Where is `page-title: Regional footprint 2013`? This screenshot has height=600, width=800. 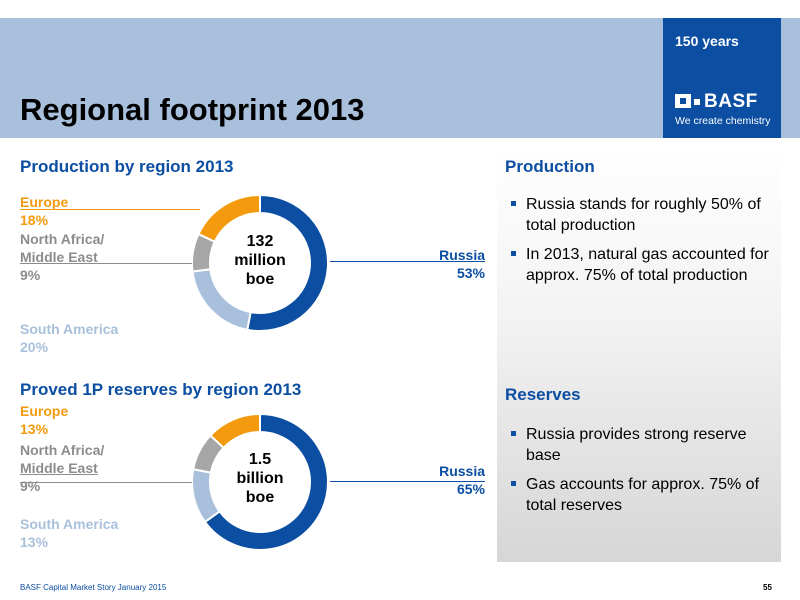 page-title: Regional footprint 2013 is located at coordinates (192, 109).